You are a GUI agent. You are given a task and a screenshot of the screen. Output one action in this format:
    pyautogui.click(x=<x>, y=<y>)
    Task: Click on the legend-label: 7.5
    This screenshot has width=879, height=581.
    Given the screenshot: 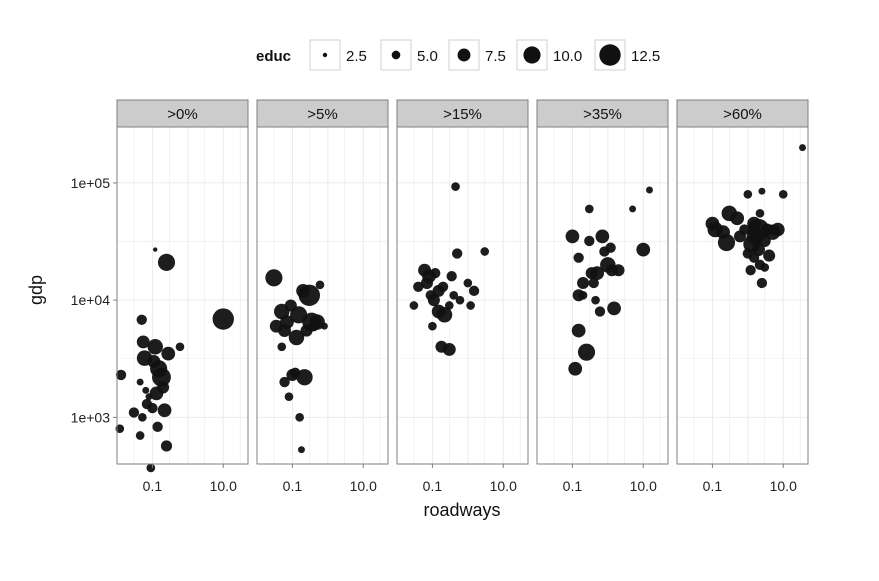 What is the action you would take?
    pyautogui.click(x=495, y=56)
    